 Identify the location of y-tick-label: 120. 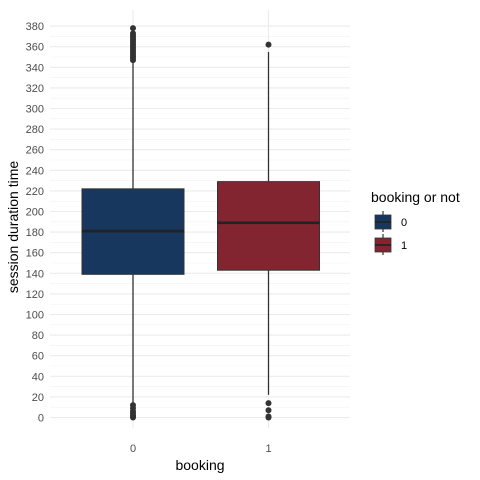
(35, 295).